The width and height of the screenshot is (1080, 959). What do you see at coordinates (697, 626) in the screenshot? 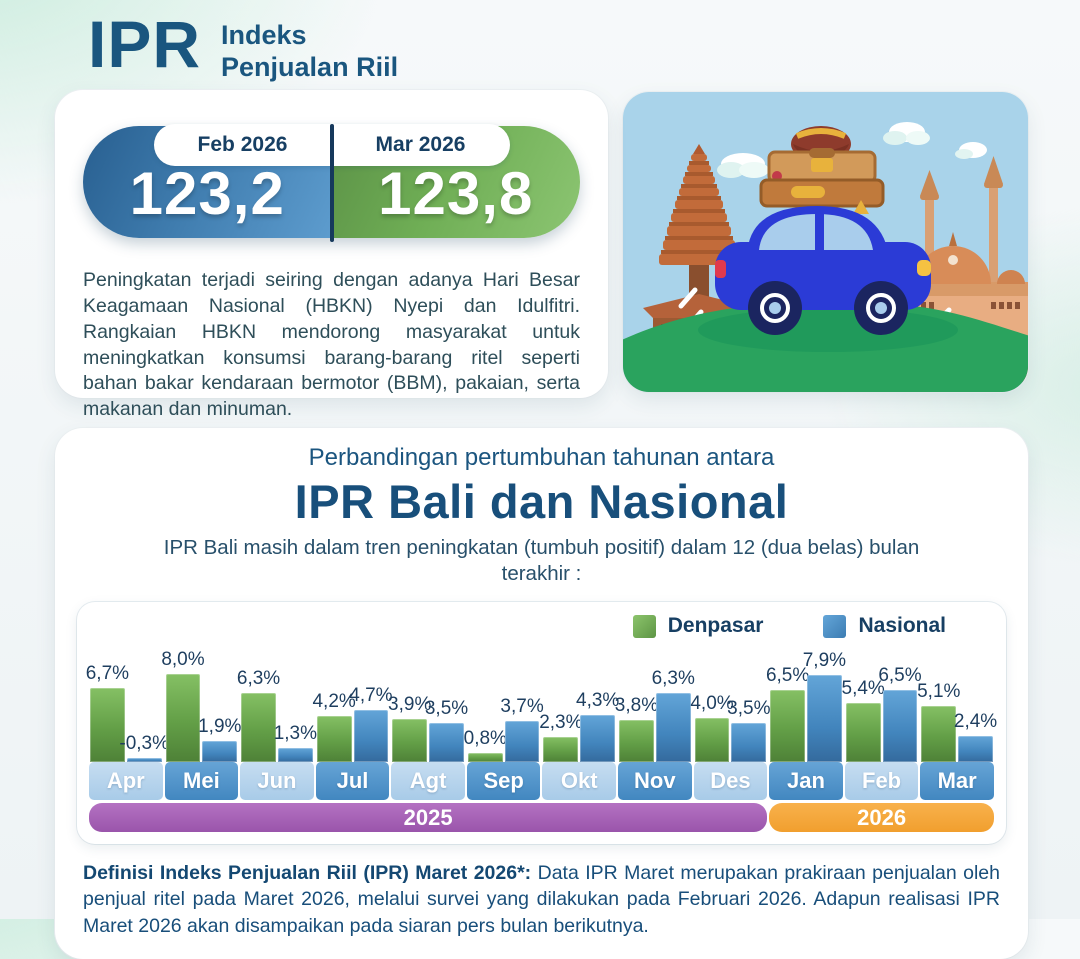
I see `legend-item-denpasar: Denpasar` at bounding box center [697, 626].